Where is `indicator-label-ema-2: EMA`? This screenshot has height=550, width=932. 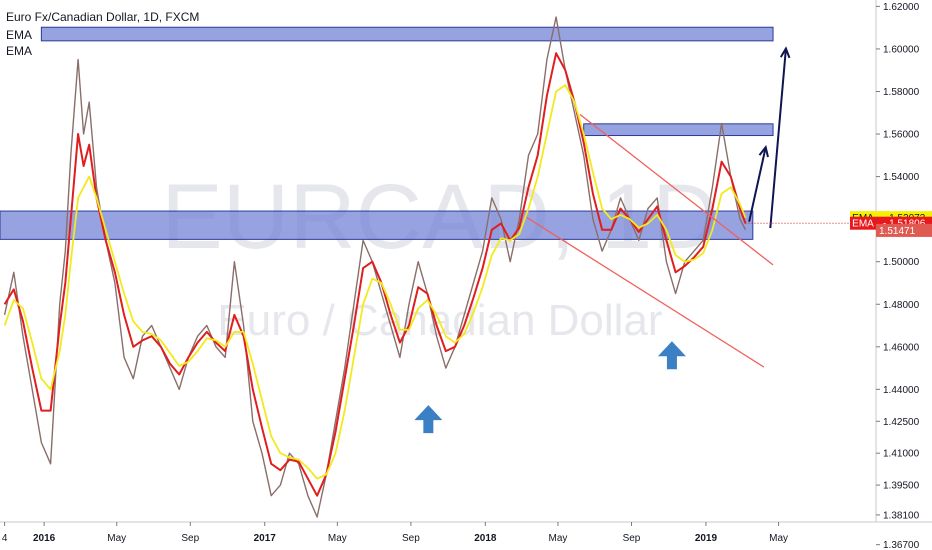 indicator-label-ema-2: EMA is located at coordinates (19, 51).